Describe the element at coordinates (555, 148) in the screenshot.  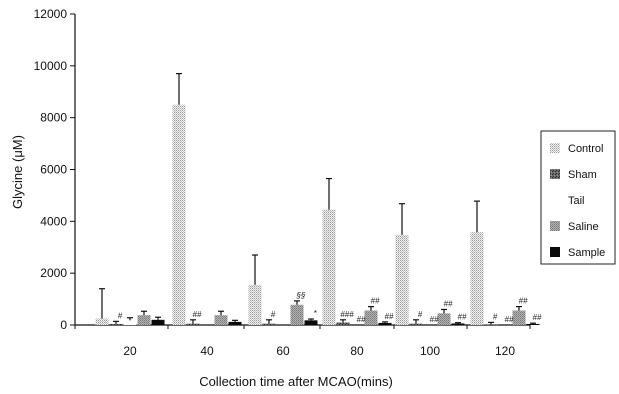
I see `legend-swatch-control` at that location.